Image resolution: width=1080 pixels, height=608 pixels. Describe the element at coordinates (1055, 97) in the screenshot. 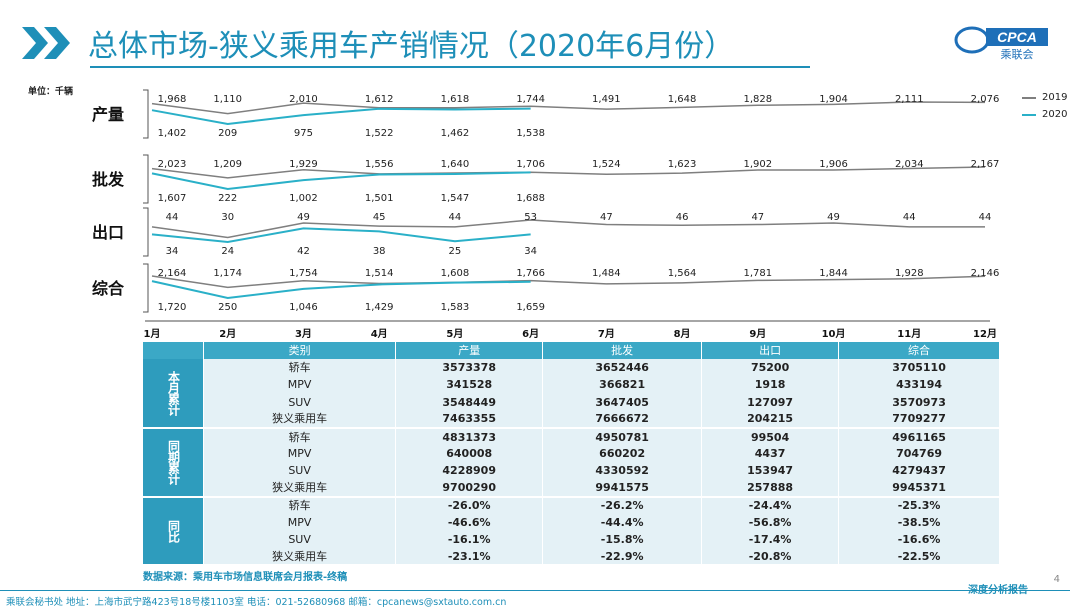

I see `legend-label: 2019` at that location.